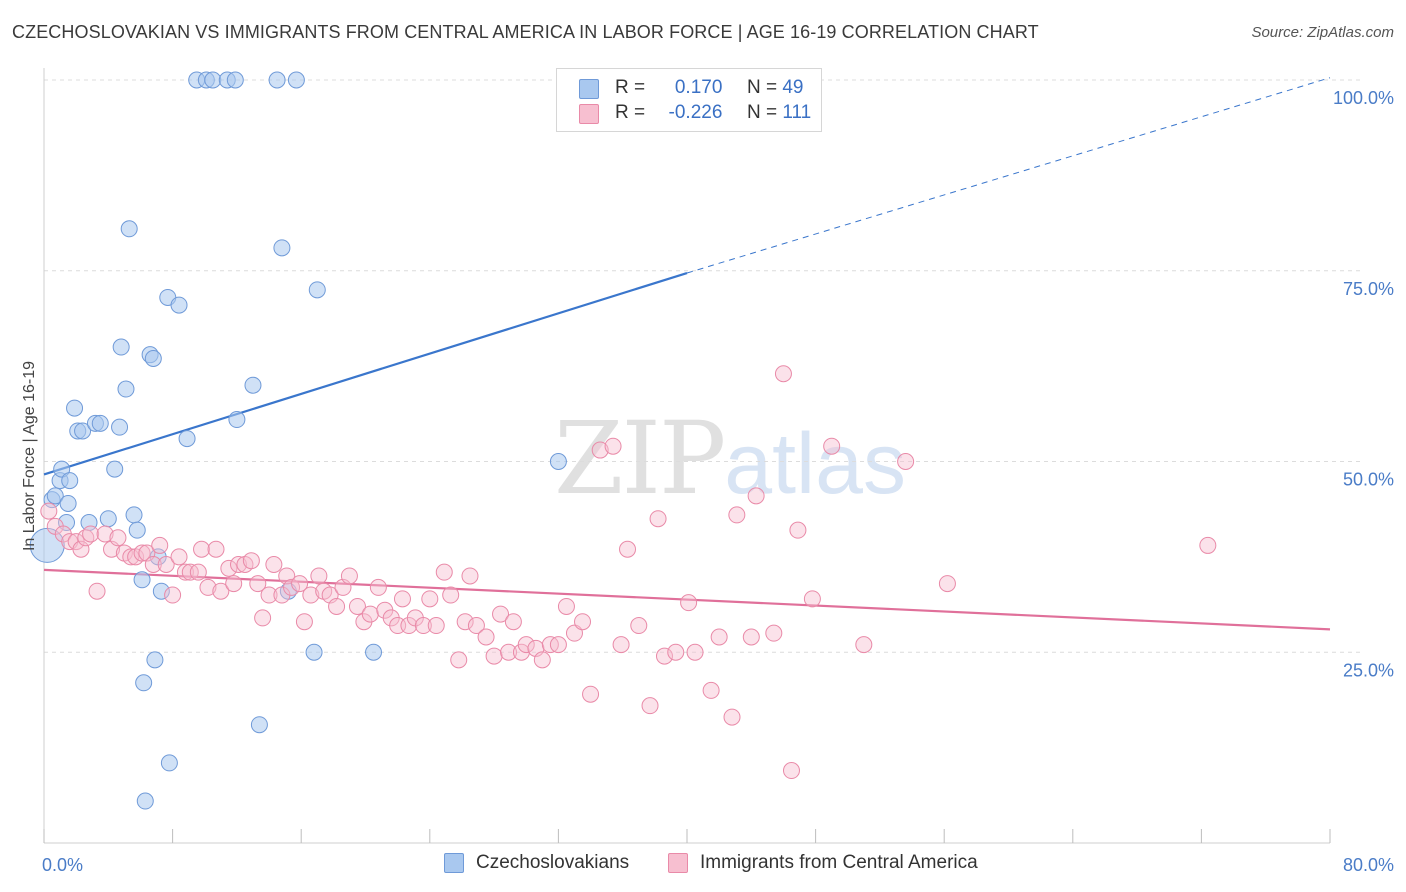  Describe the element at coordinates (630, 112) in the screenshot. I see `legend-r-label: R =` at that location.